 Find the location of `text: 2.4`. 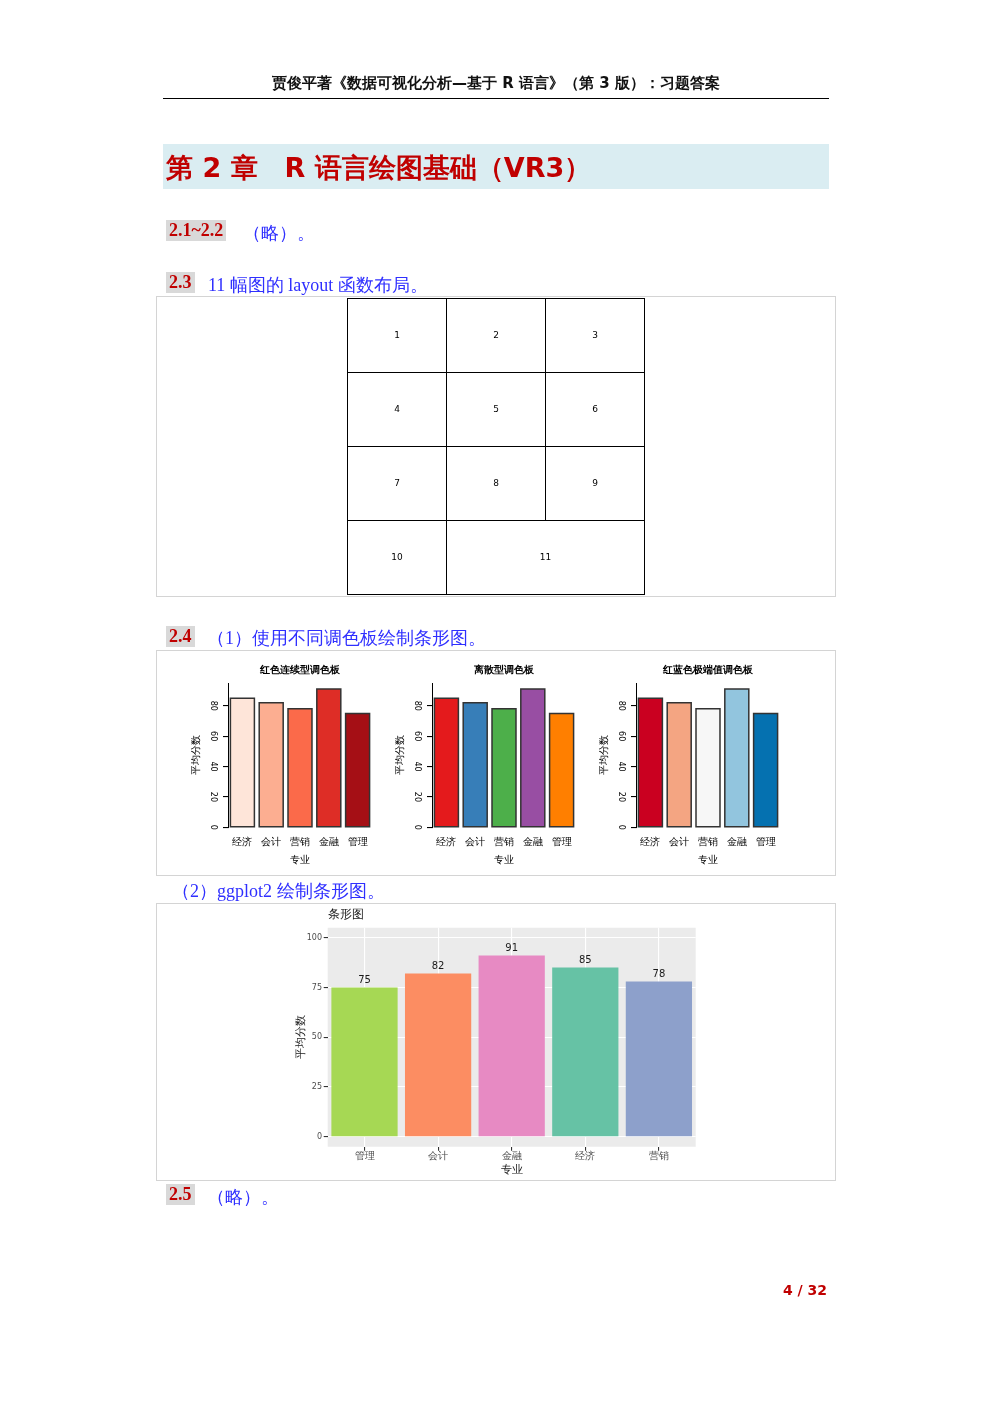

text: 2.4 is located at coordinates (180, 636).